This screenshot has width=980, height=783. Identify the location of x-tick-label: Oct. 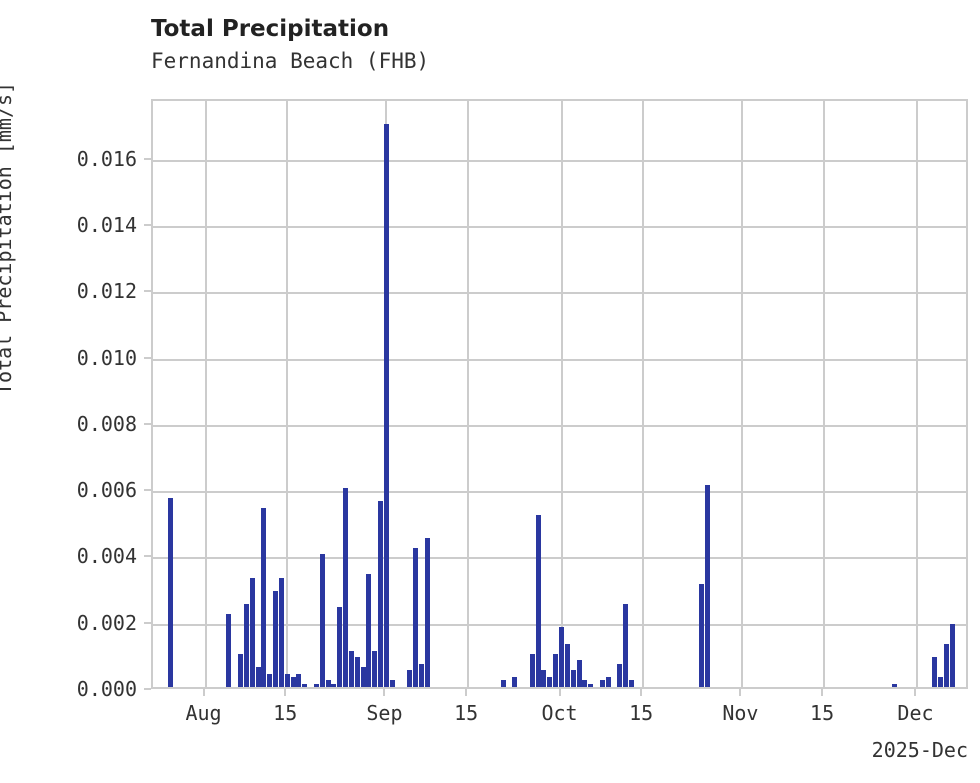
(559, 713).